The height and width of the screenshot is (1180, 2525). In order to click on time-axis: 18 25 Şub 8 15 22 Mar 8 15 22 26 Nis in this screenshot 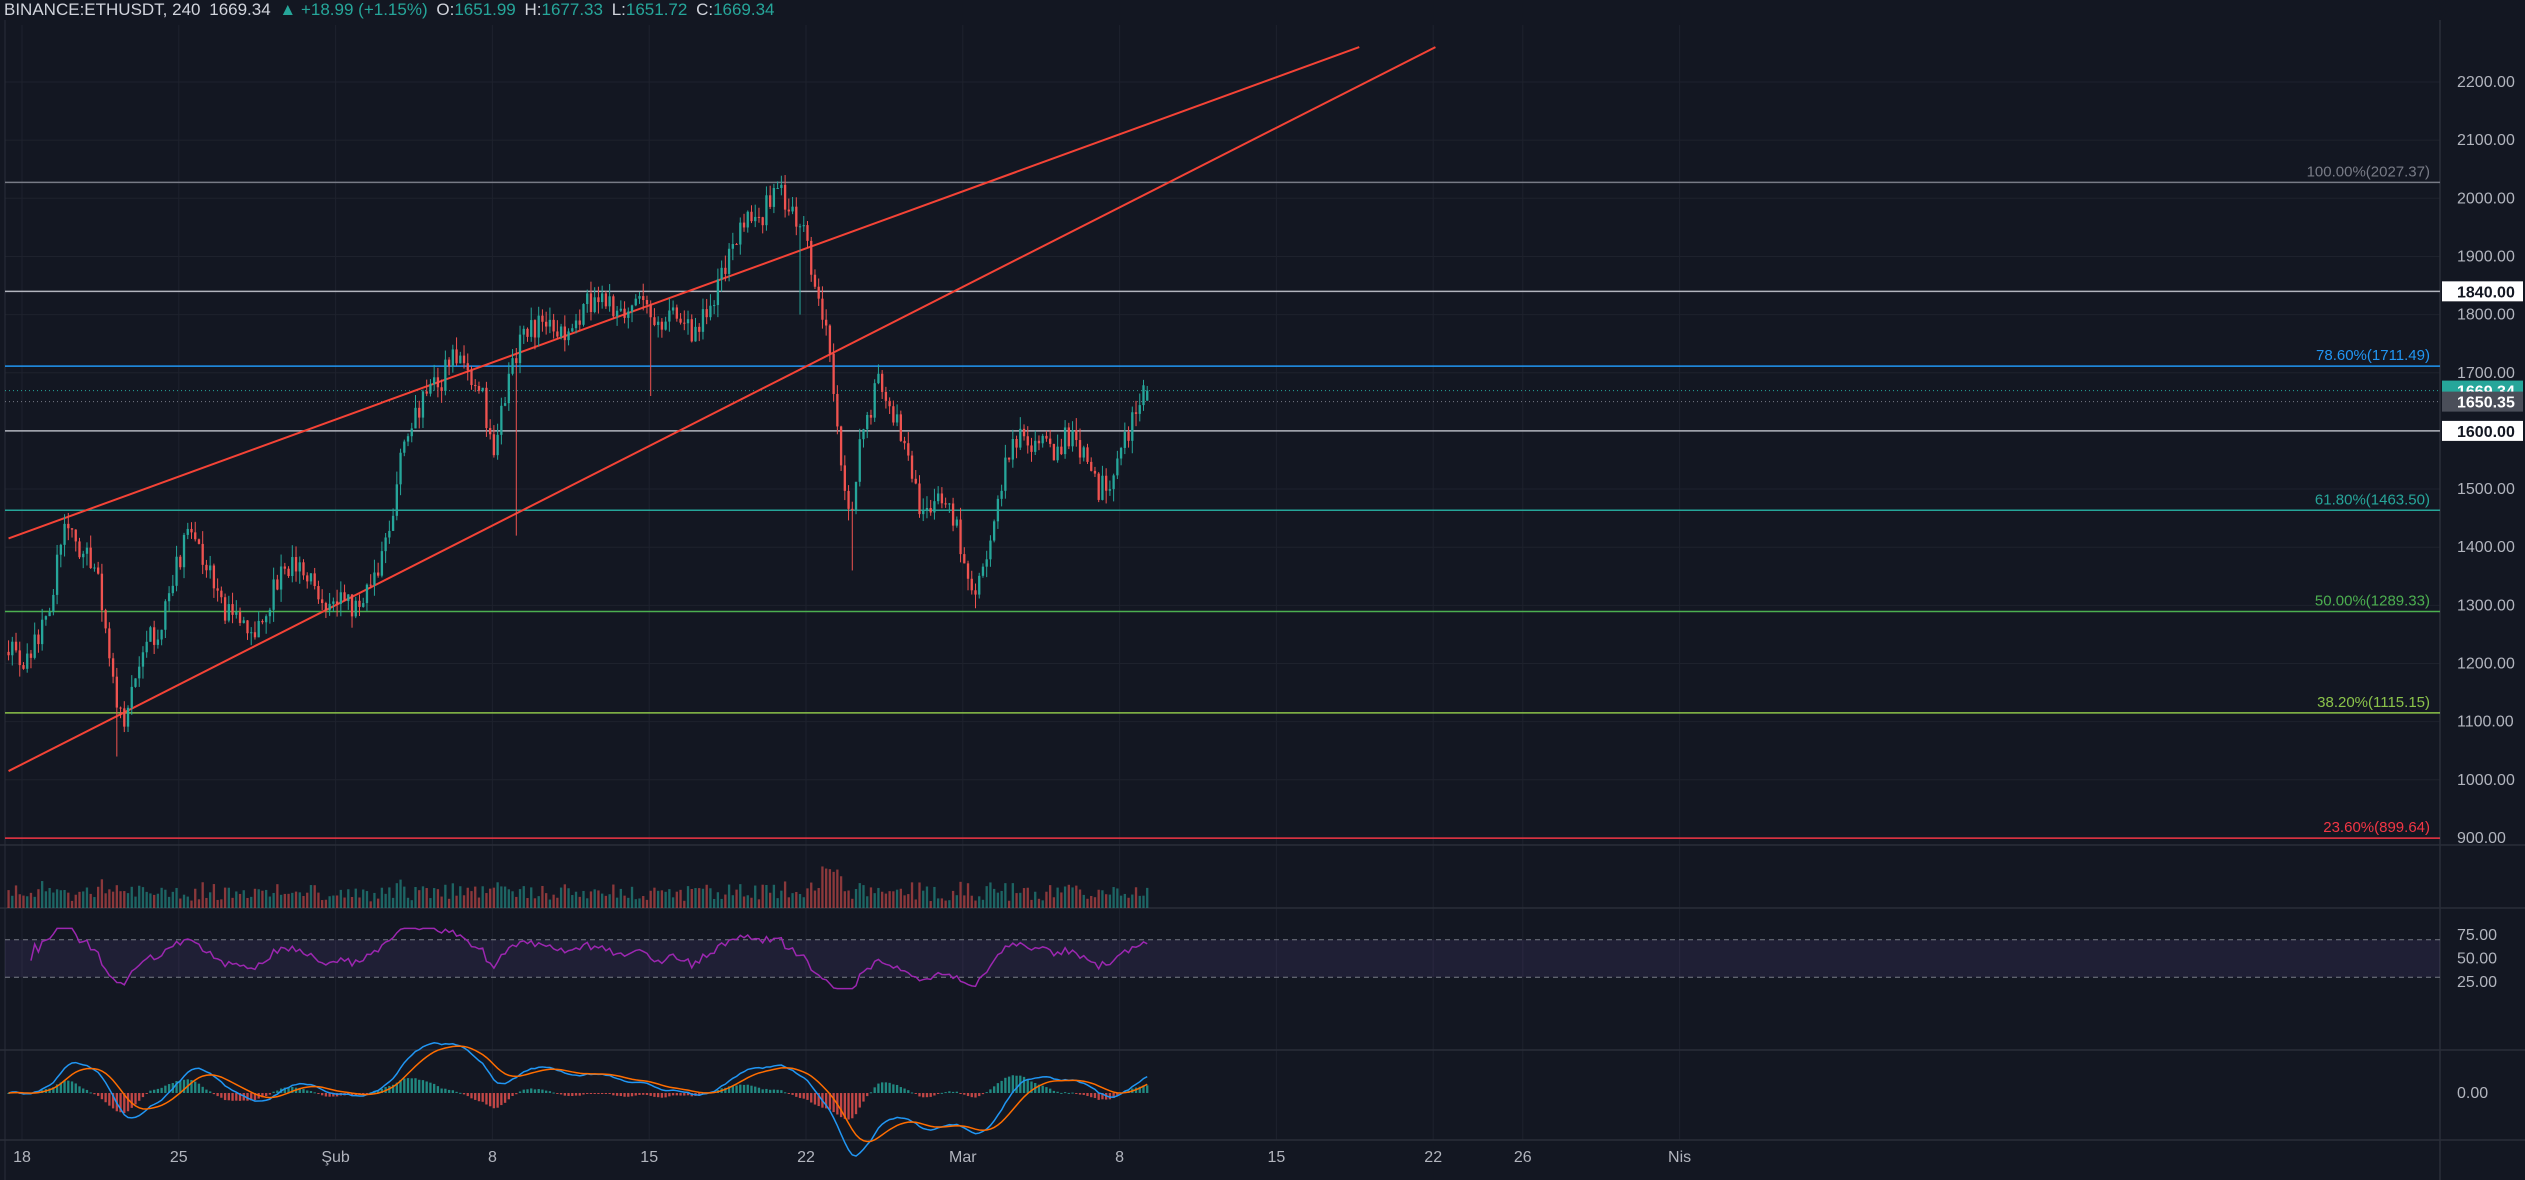, I will do `click(852, 1157)`.